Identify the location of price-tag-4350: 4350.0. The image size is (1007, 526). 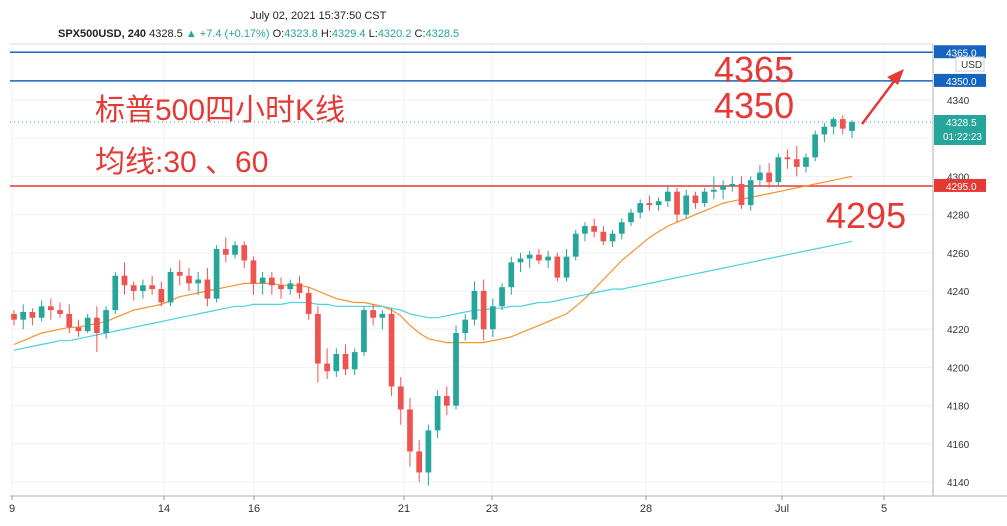
(960, 80).